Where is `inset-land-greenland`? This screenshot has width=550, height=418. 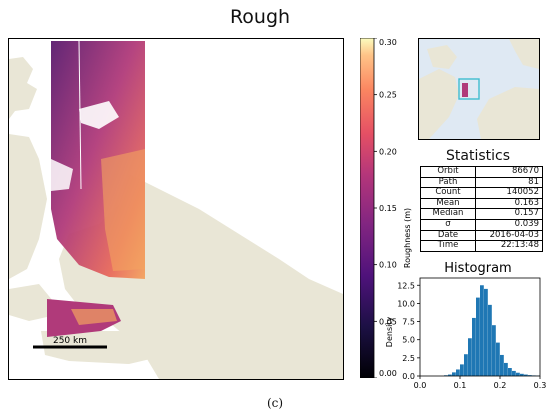 inset-land-greenland is located at coordinates (442, 57).